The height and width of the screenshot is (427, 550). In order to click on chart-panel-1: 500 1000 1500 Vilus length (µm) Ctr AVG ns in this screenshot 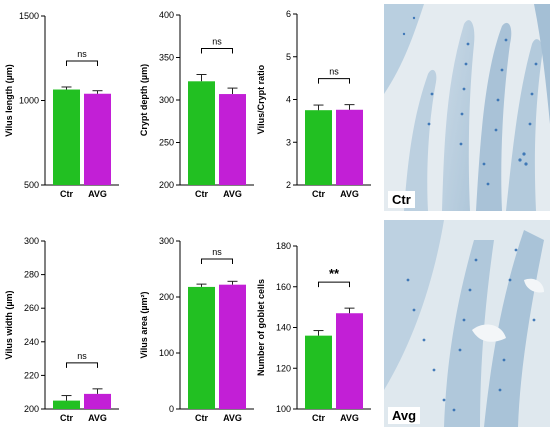, I will do `click(61, 105)`.